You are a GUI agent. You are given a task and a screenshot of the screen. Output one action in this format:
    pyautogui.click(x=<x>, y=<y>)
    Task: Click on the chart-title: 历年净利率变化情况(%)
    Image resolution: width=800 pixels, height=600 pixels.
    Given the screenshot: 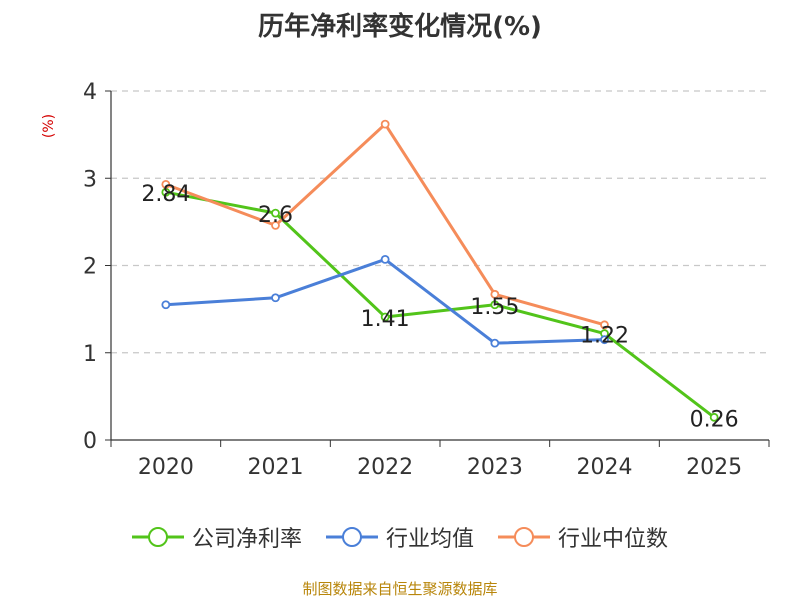 What is the action you would take?
    pyautogui.click(x=400, y=27)
    